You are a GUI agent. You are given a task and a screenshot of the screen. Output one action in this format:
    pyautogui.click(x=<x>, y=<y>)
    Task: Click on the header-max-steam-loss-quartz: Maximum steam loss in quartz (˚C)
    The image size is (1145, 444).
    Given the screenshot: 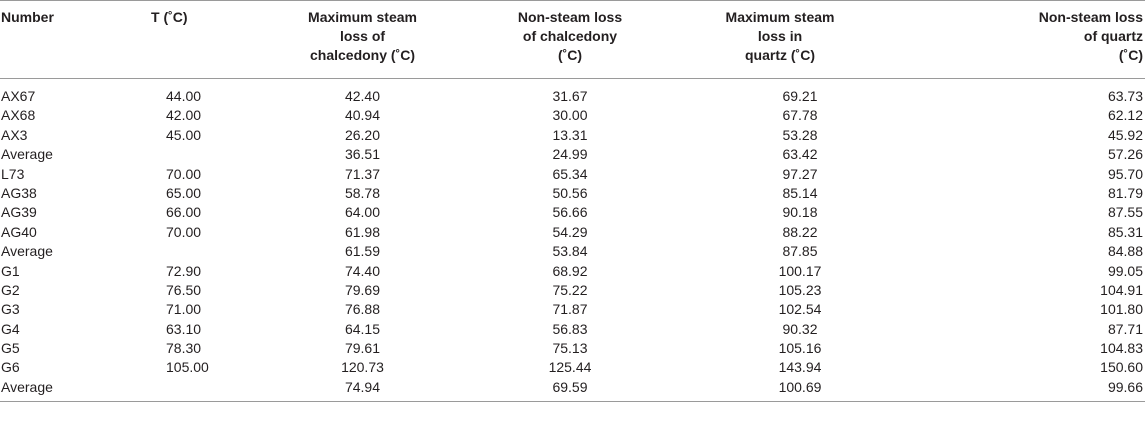 What is the action you would take?
    pyautogui.click(x=780, y=36)
    